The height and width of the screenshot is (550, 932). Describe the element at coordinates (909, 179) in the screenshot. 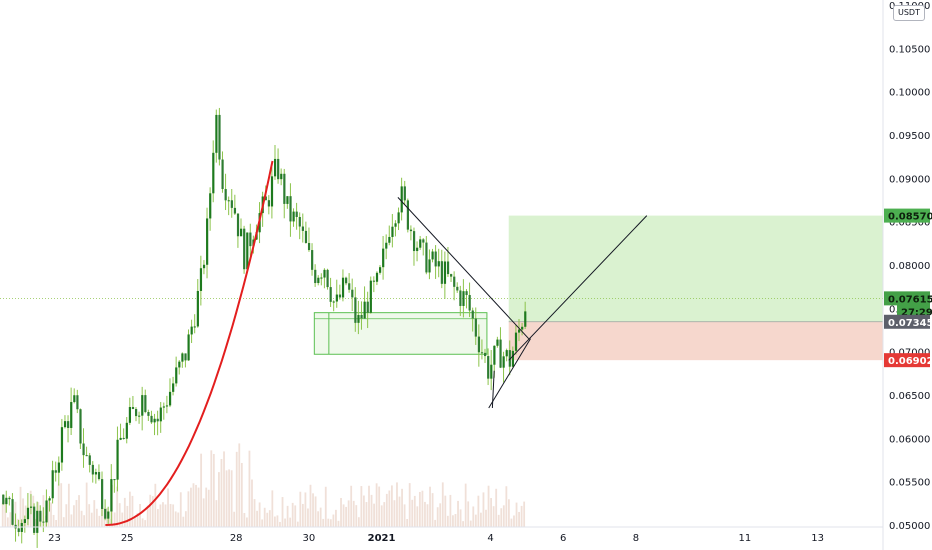

I see `price-tick-label: 0.09000` at that location.